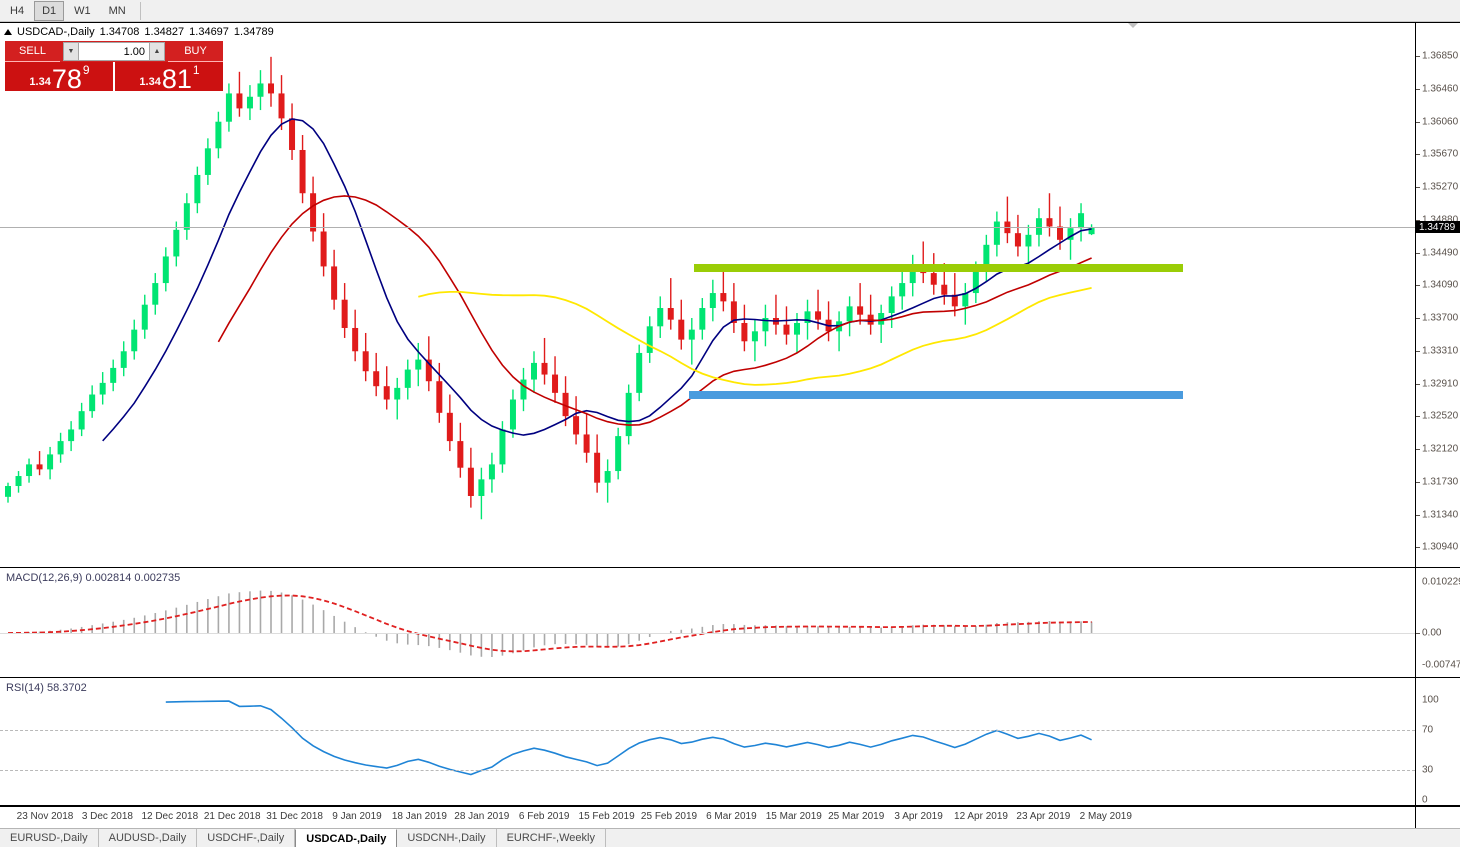 The image size is (1460, 847). I want to click on macd-scale-label: -0.007473, so click(1441, 665).